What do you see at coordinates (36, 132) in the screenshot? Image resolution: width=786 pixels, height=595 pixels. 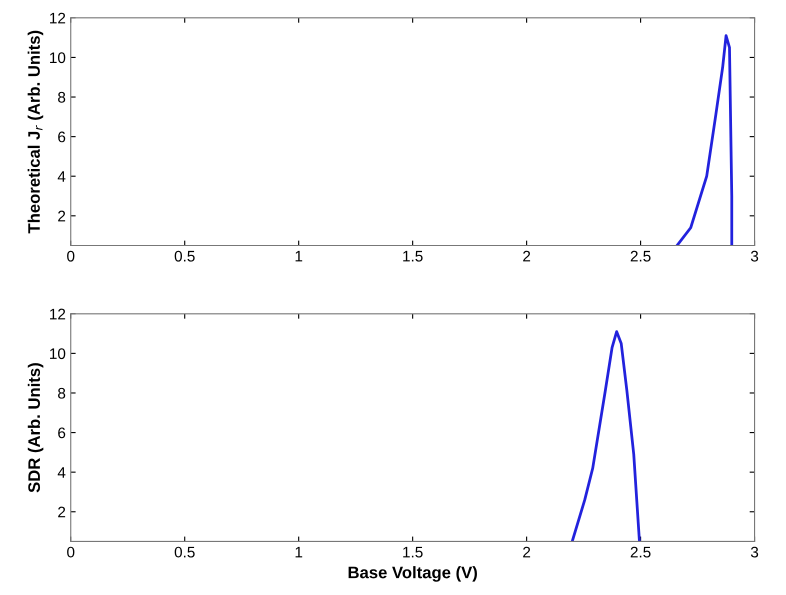 I see `y-axis-title: Theoretical J$_{r}$ (Arb. Units)` at bounding box center [36, 132].